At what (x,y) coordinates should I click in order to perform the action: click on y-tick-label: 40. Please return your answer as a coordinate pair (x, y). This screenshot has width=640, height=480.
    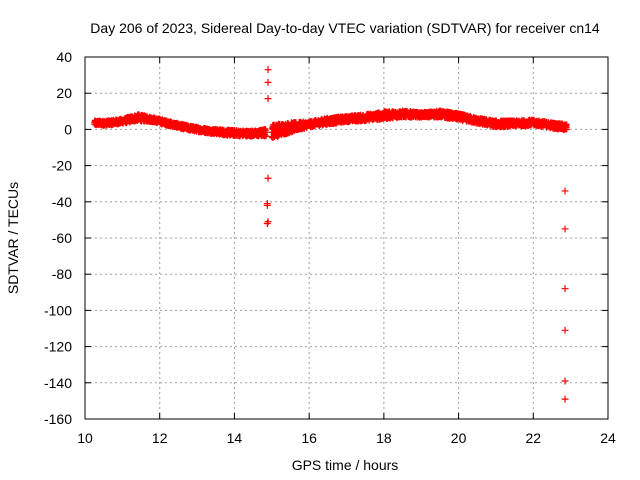
    Looking at the image, I should click on (64, 57).